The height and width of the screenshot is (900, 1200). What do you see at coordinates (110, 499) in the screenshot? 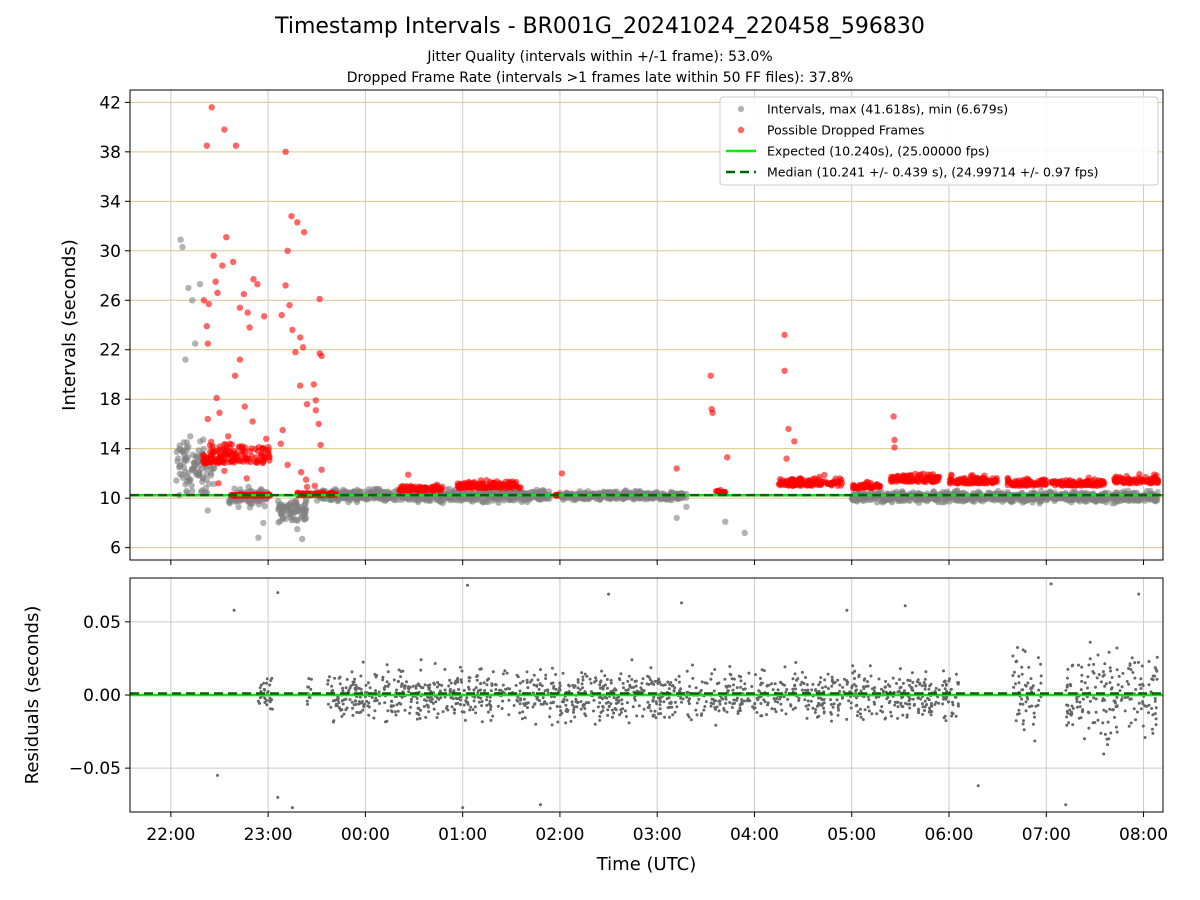
I see `intervals-ytick-label: 10` at bounding box center [110, 499].